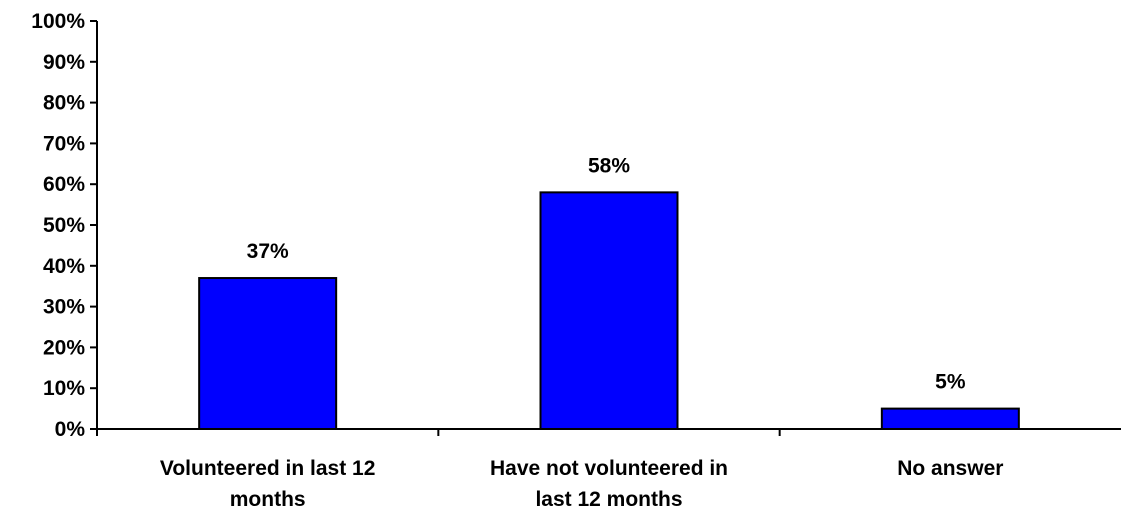 The width and height of the screenshot is (1121, 515). What do you see at coordinates (438, 432) in the screenshot?
I see `x-axis-ticks` at bounding box center [438, 432].